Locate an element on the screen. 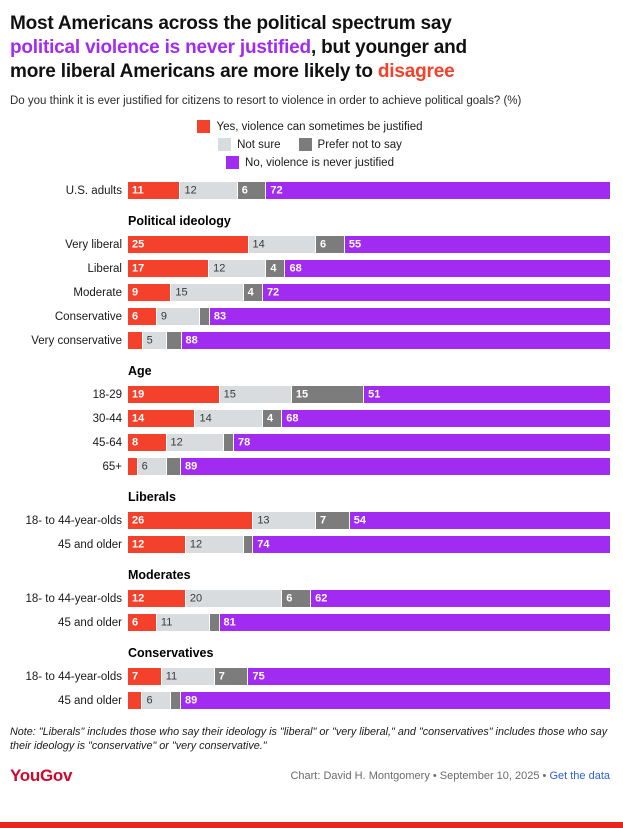 This screenshot has width=623, height=828. value-label: 78 is located at coordinates (244, 442).